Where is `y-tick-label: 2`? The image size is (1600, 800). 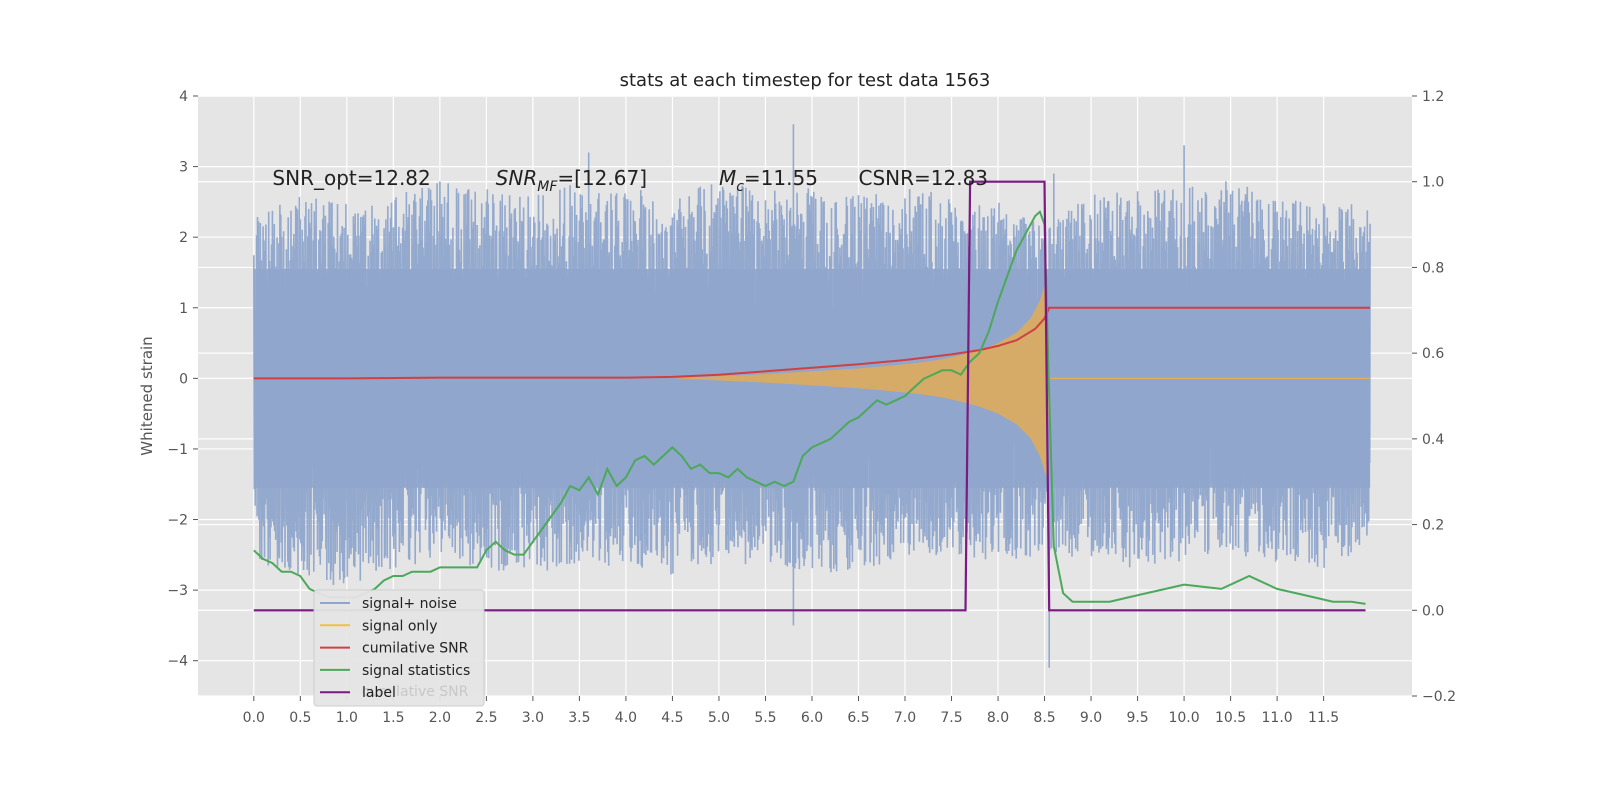
y-tick-label: 2 is located at coordinates (183, 238).